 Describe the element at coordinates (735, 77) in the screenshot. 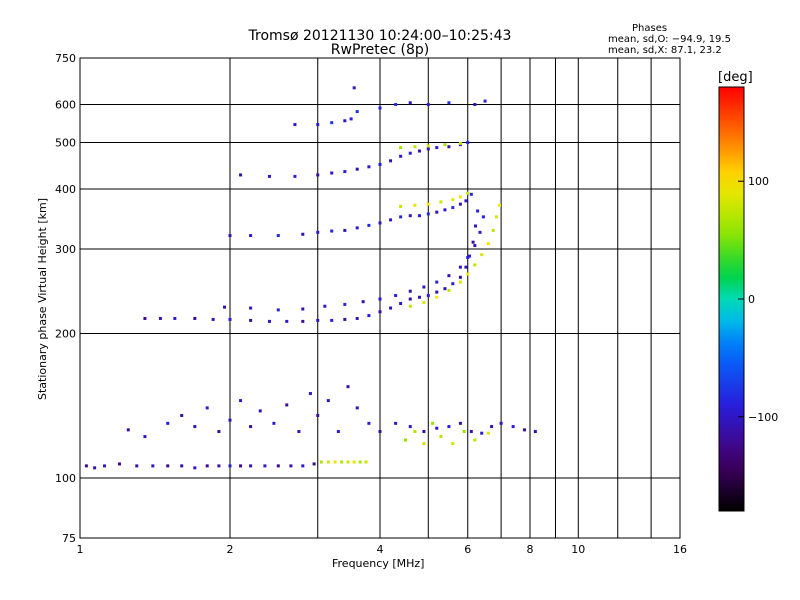

I see `colorbar-label: [deg]` at that location.